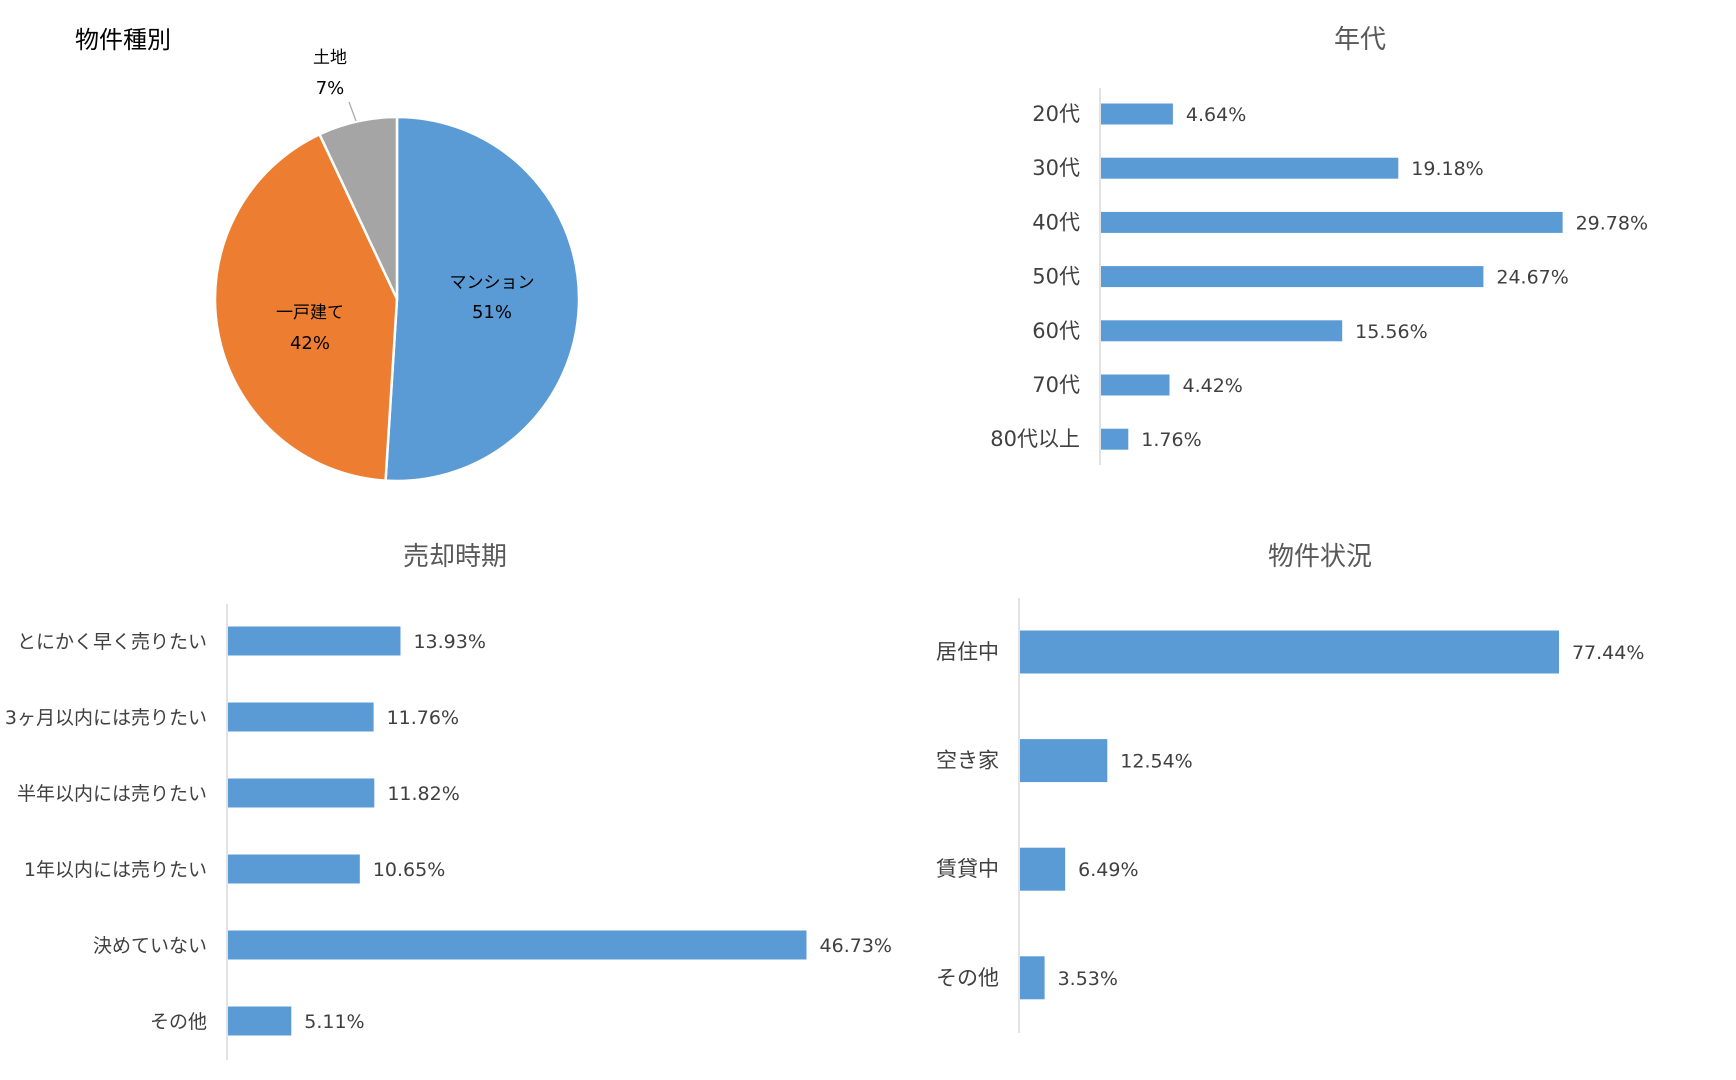 The width and height of the screenshot is (1736, 1080). What do you see at coordinates (856, 946) in the screenshot?
I see `data-label: 46.73%` at bounding box center [856, 946].